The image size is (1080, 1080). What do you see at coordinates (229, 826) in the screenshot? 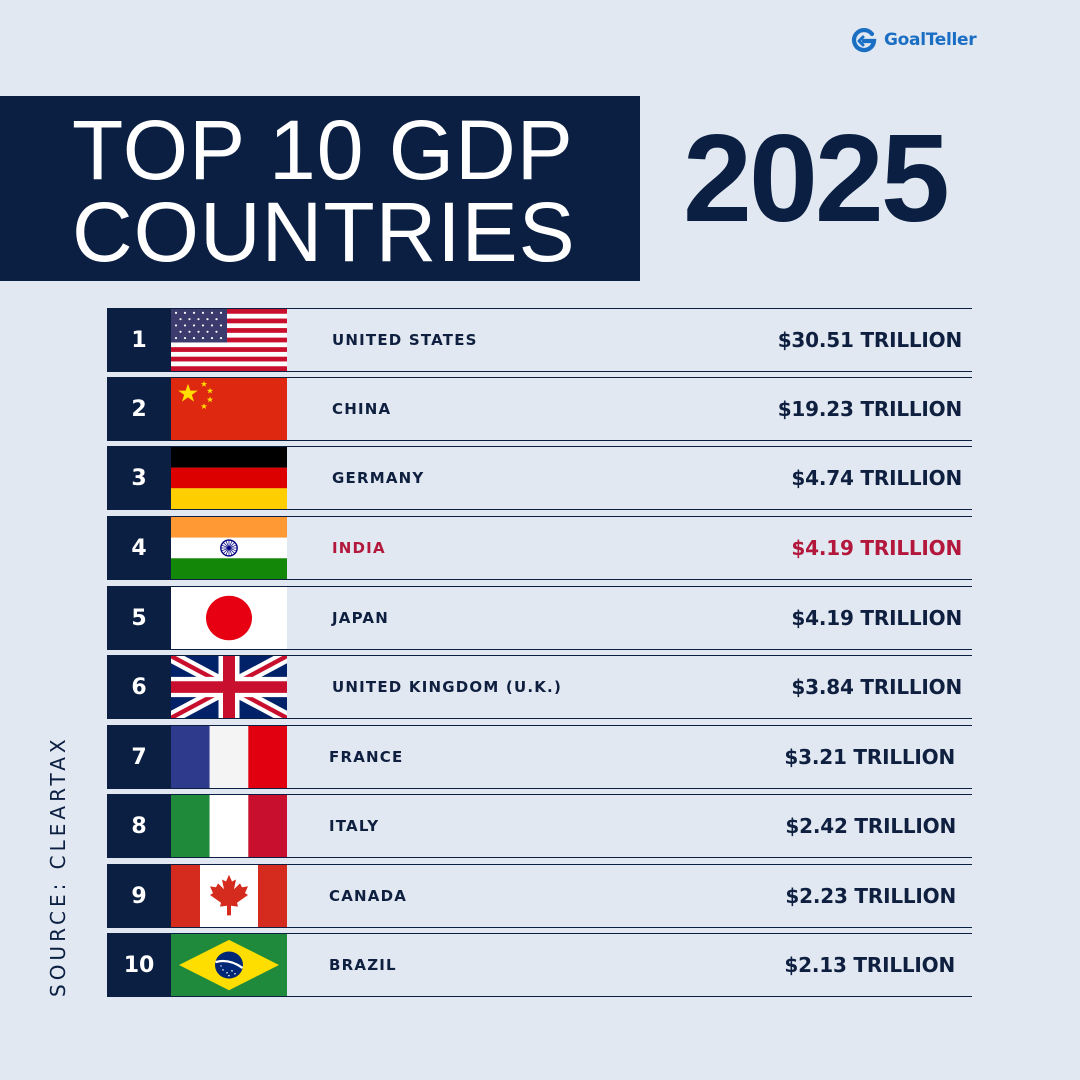
I see `italy-flag-icon` at bounding box center [229, 826].